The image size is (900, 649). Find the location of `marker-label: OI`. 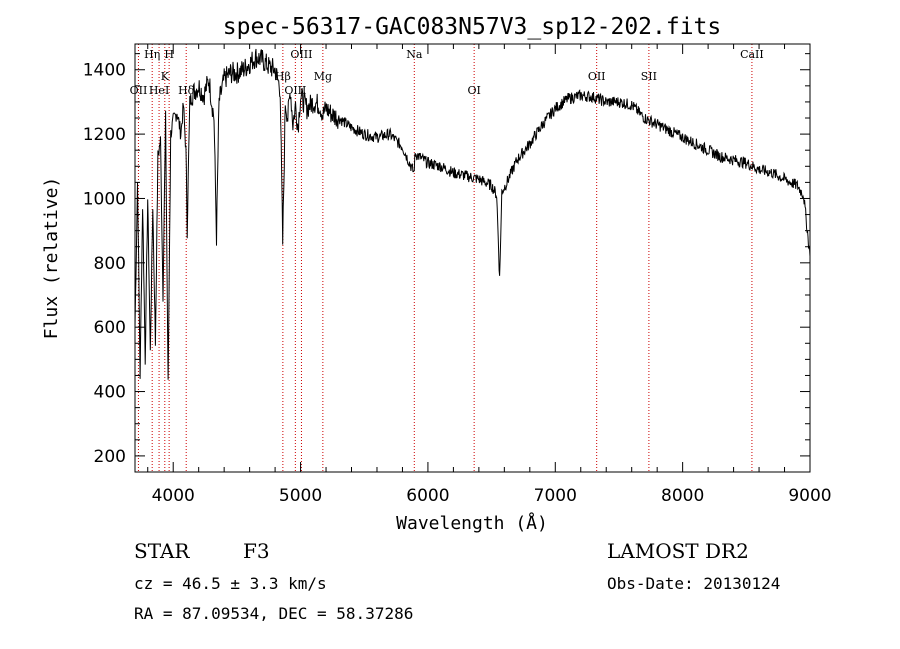

marker-label: OI is located at coordinates (473, 90).